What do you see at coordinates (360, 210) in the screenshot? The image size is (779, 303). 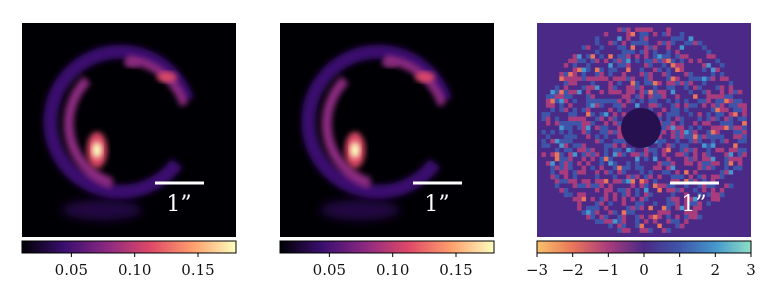 I see `faint-emission` at bounding box center [360, 210].